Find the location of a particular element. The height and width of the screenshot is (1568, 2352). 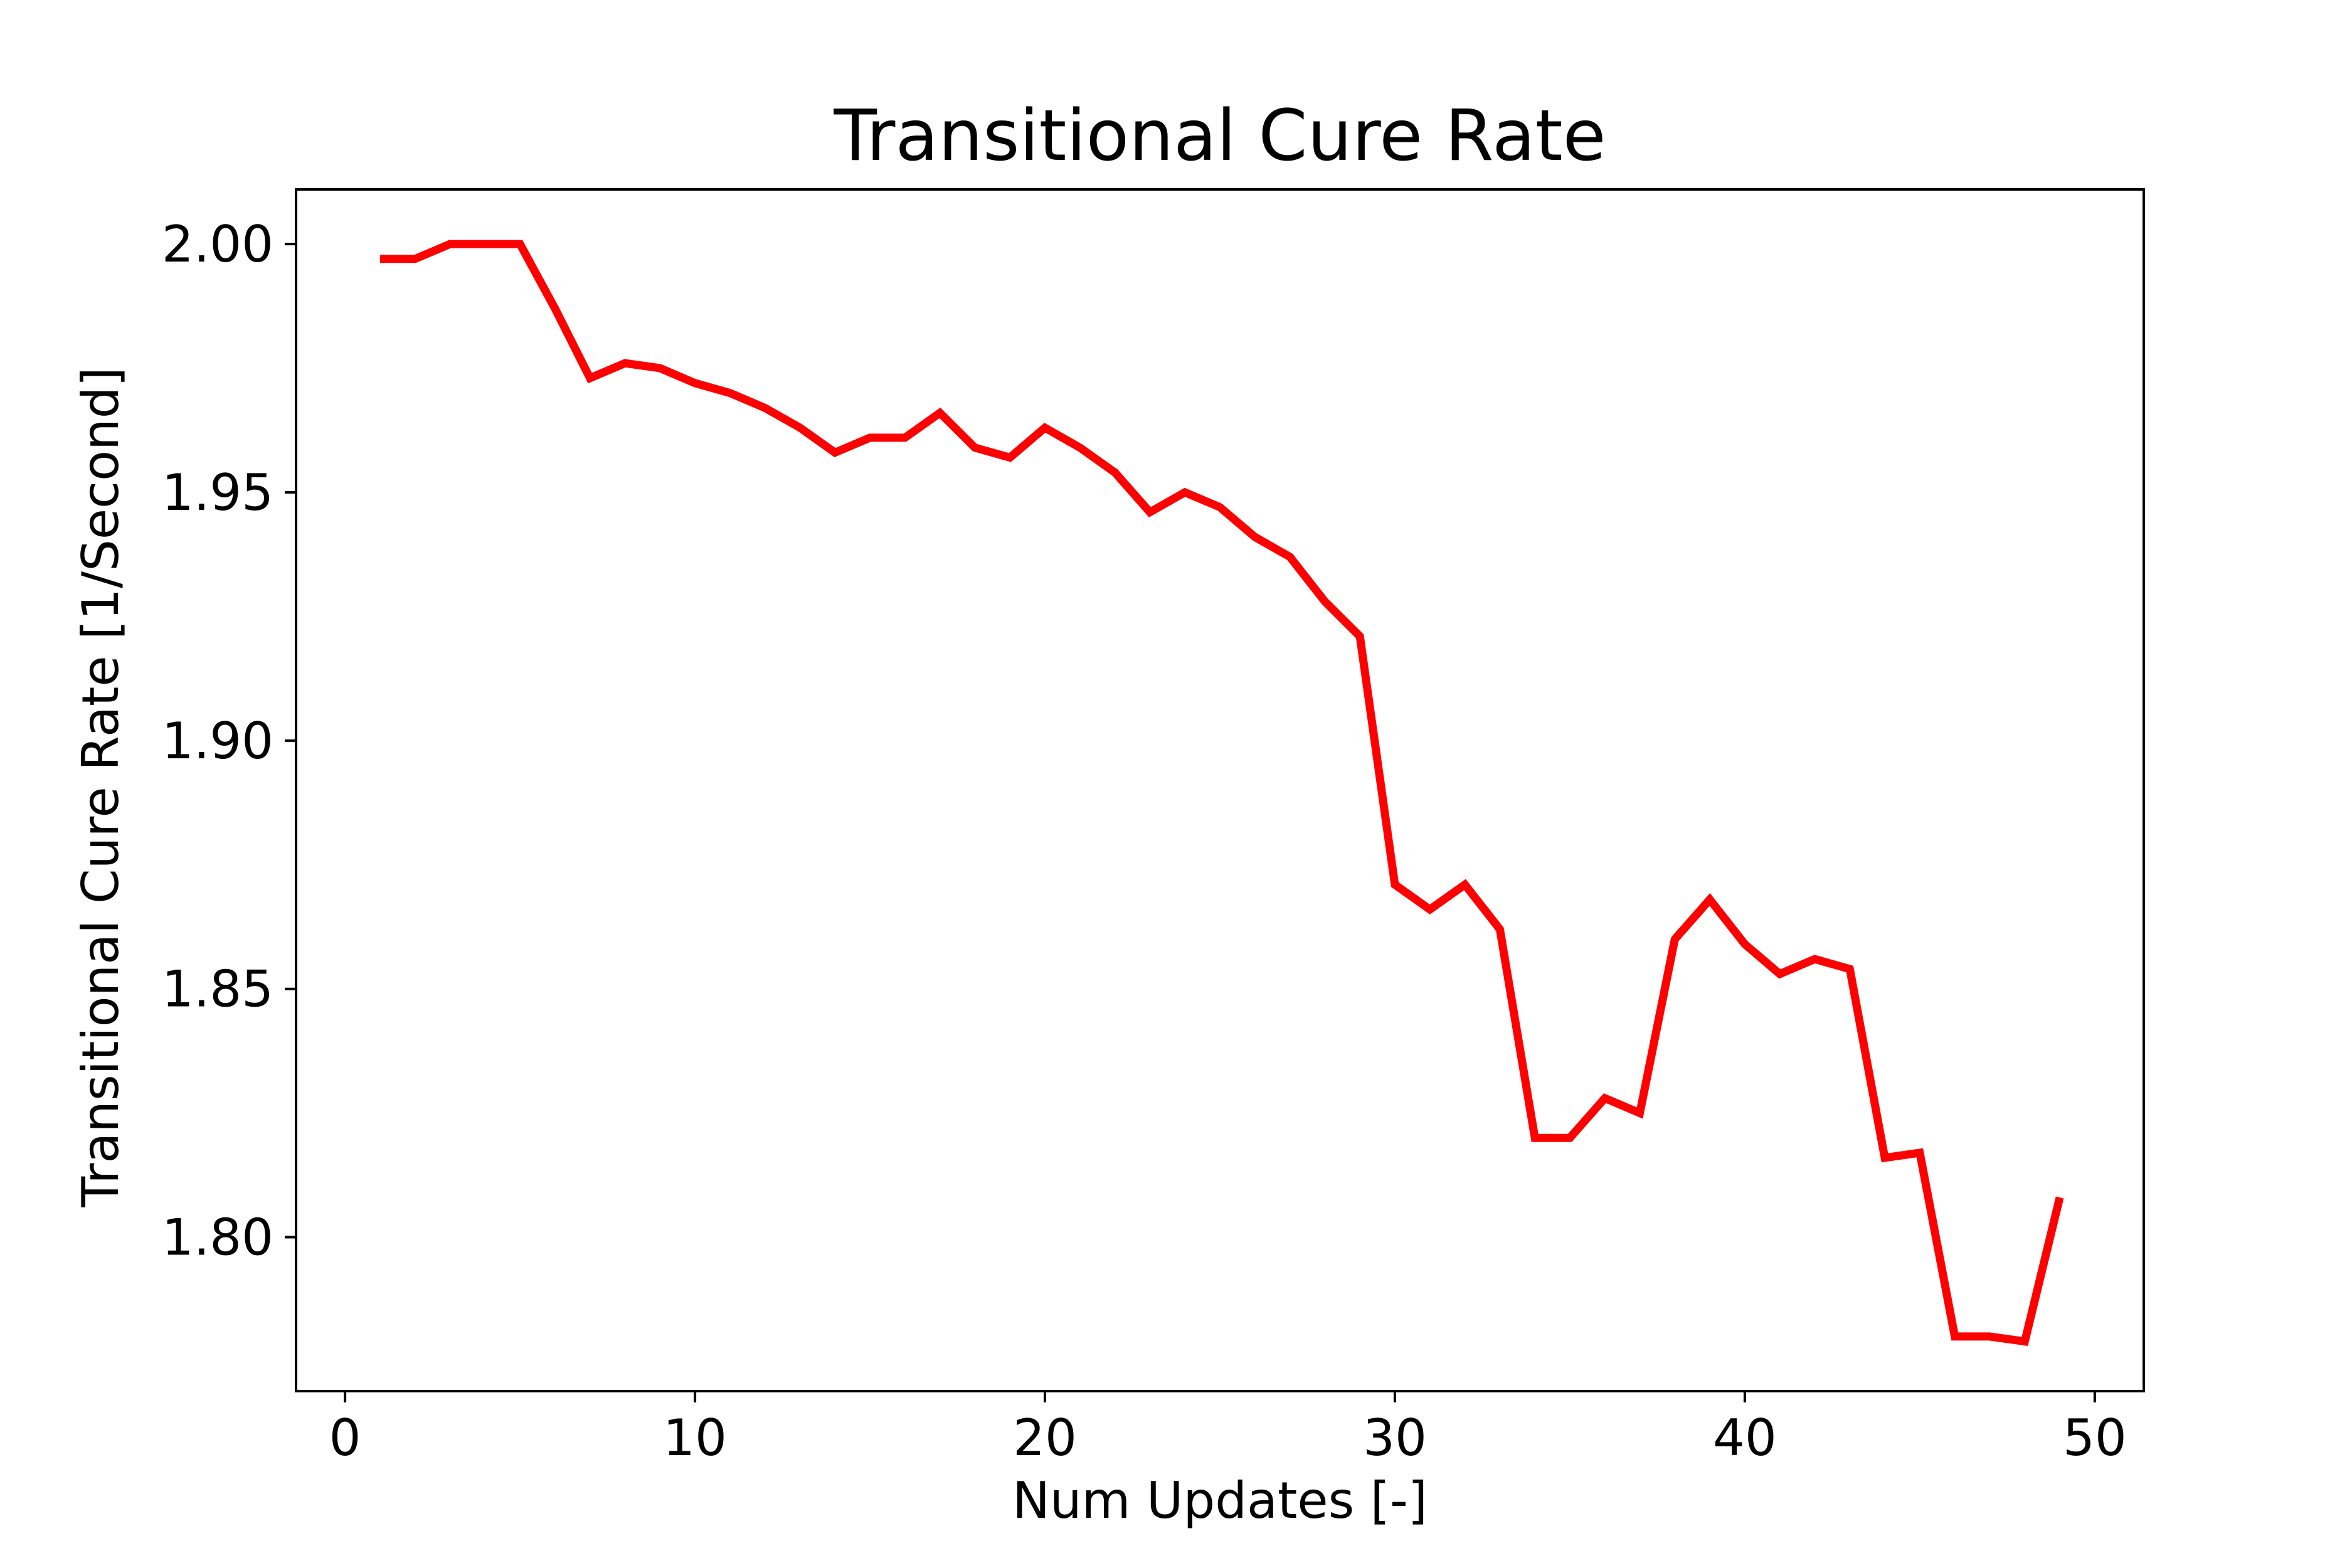

y-tick-label: 1.80 is located at coordinates (218, 1238).